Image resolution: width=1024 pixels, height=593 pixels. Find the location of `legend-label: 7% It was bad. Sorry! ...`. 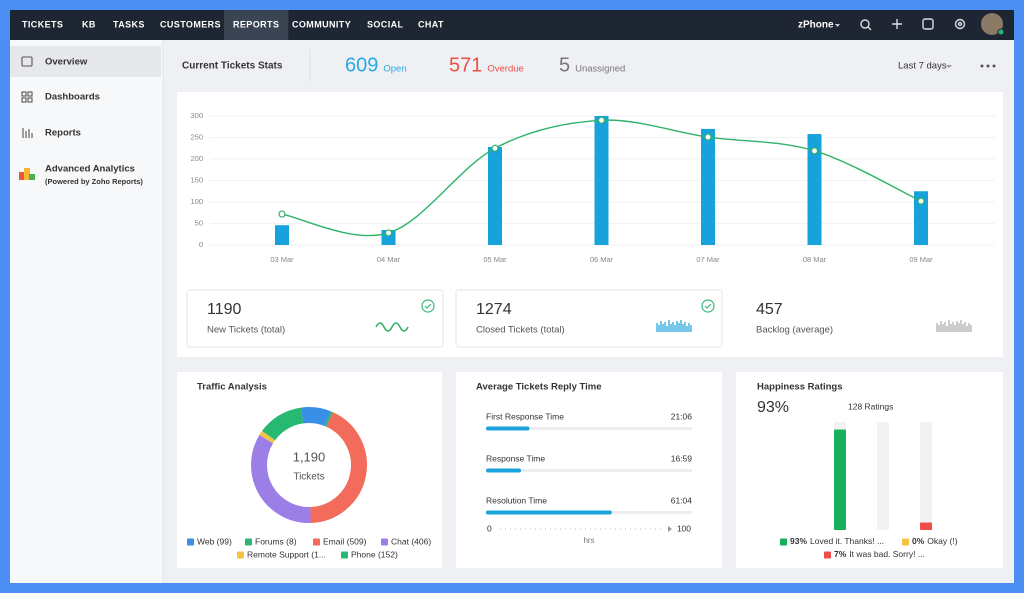

legend-label: 7% It was bad. Sorry! ... is located at coordinates (879, 554).